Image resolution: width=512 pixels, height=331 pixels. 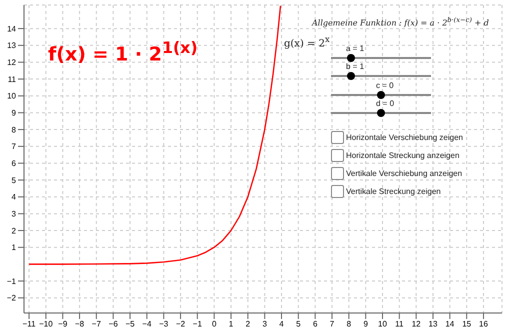 I want to click on x-tick-label: 1, so click(x=231, y=324).